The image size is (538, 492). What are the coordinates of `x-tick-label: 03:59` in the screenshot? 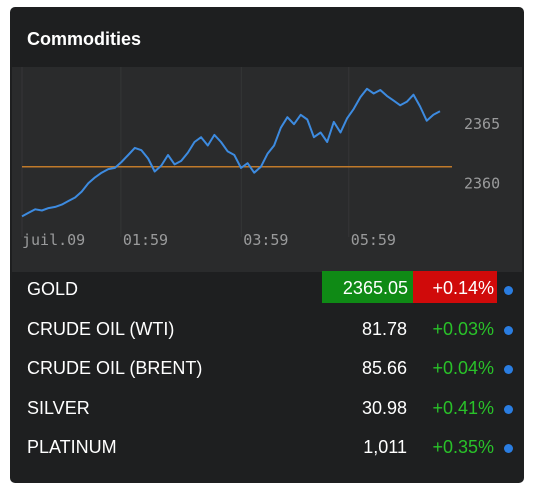 It's located at (265, 240).